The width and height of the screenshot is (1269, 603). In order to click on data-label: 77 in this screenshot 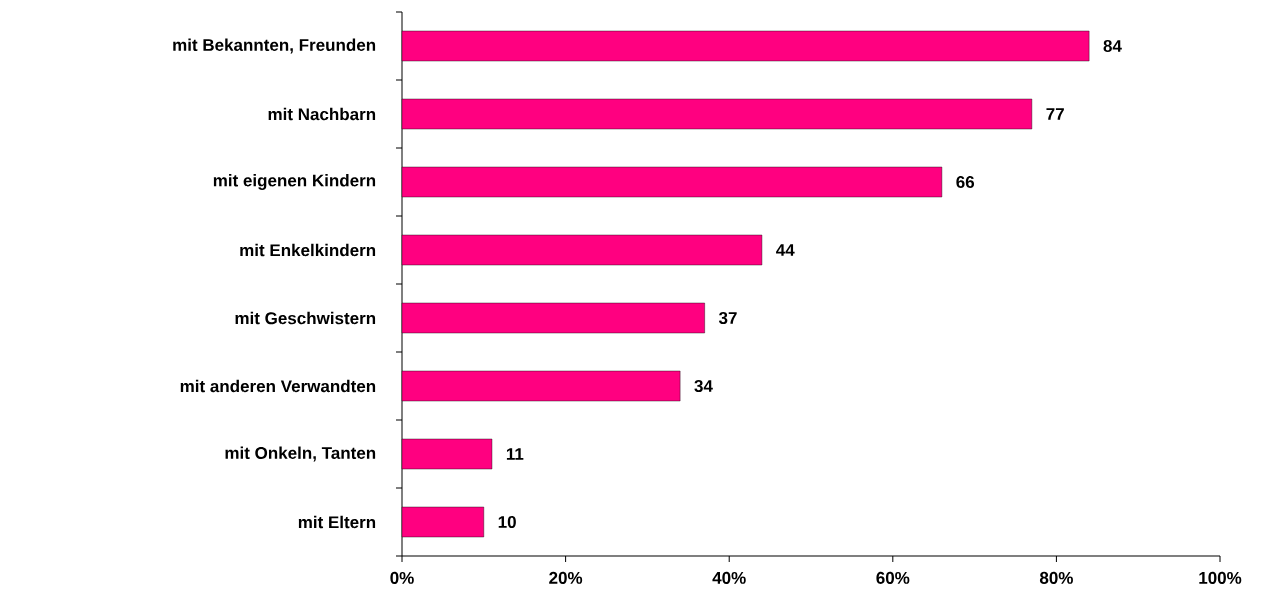, I will do `click(1055, 114)`.